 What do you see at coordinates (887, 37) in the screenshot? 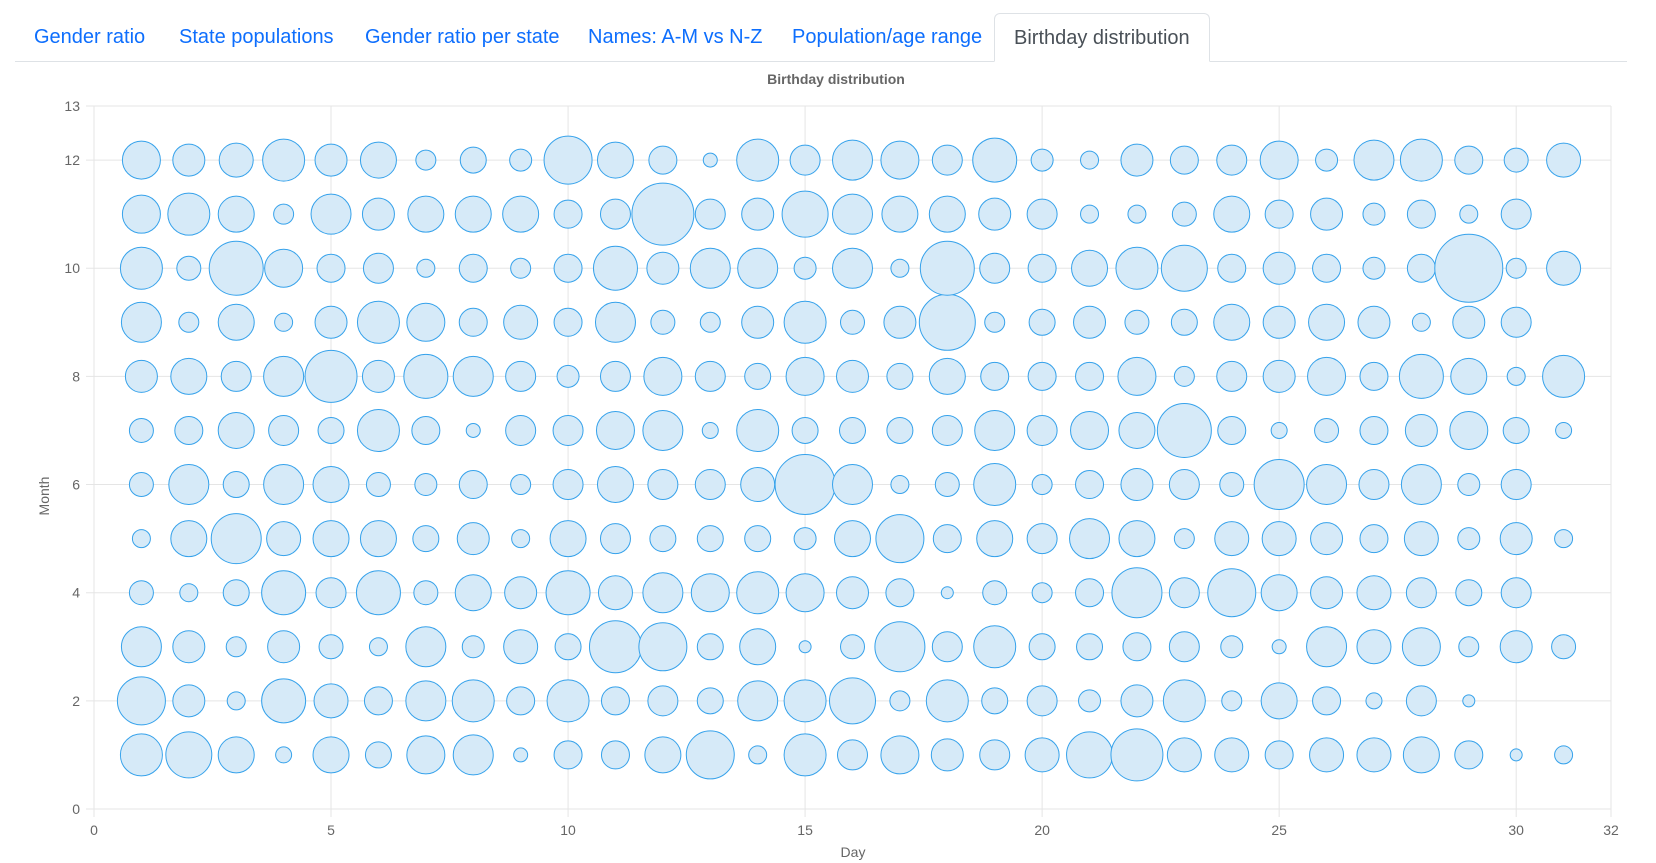
I see `tab-population-age-range: Population/age range` at bounding box center [887, 37].